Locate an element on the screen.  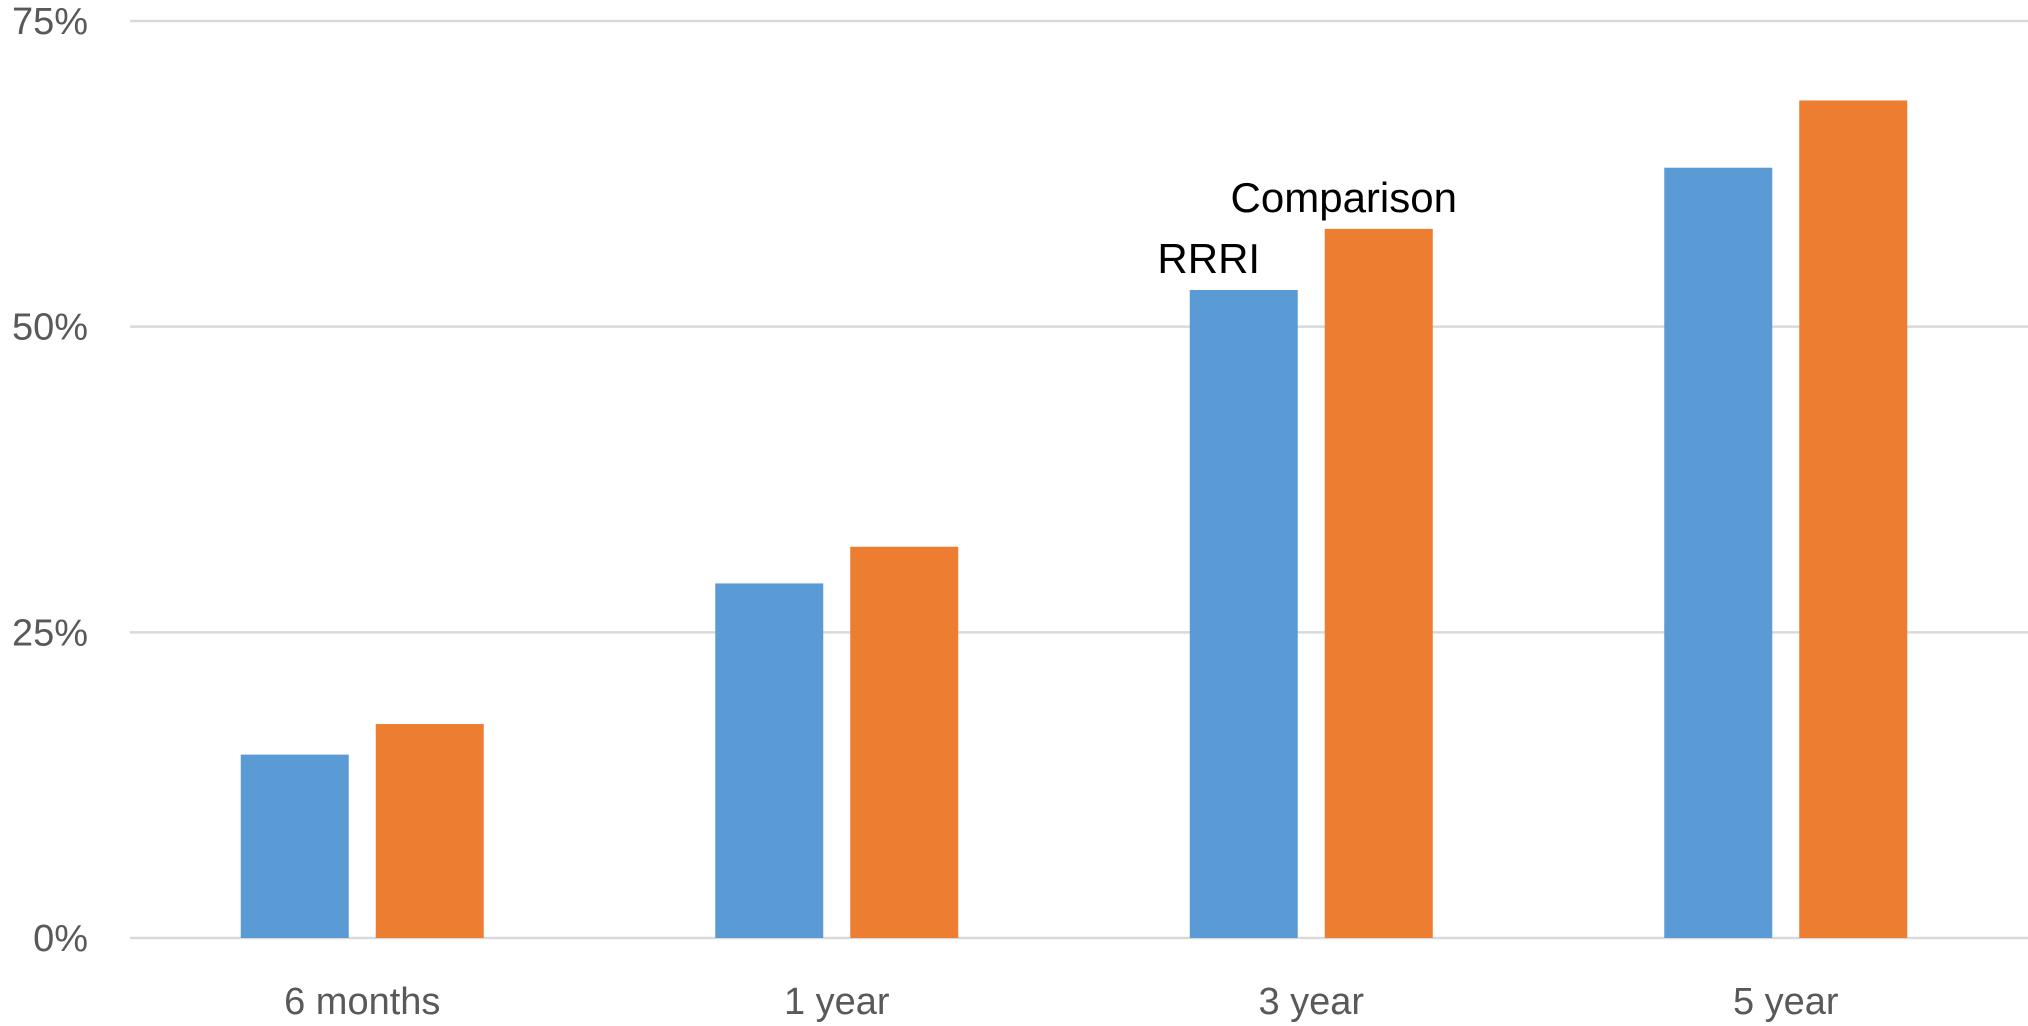
x-category-label: 3 year is located at coordinates (1311, 1002).